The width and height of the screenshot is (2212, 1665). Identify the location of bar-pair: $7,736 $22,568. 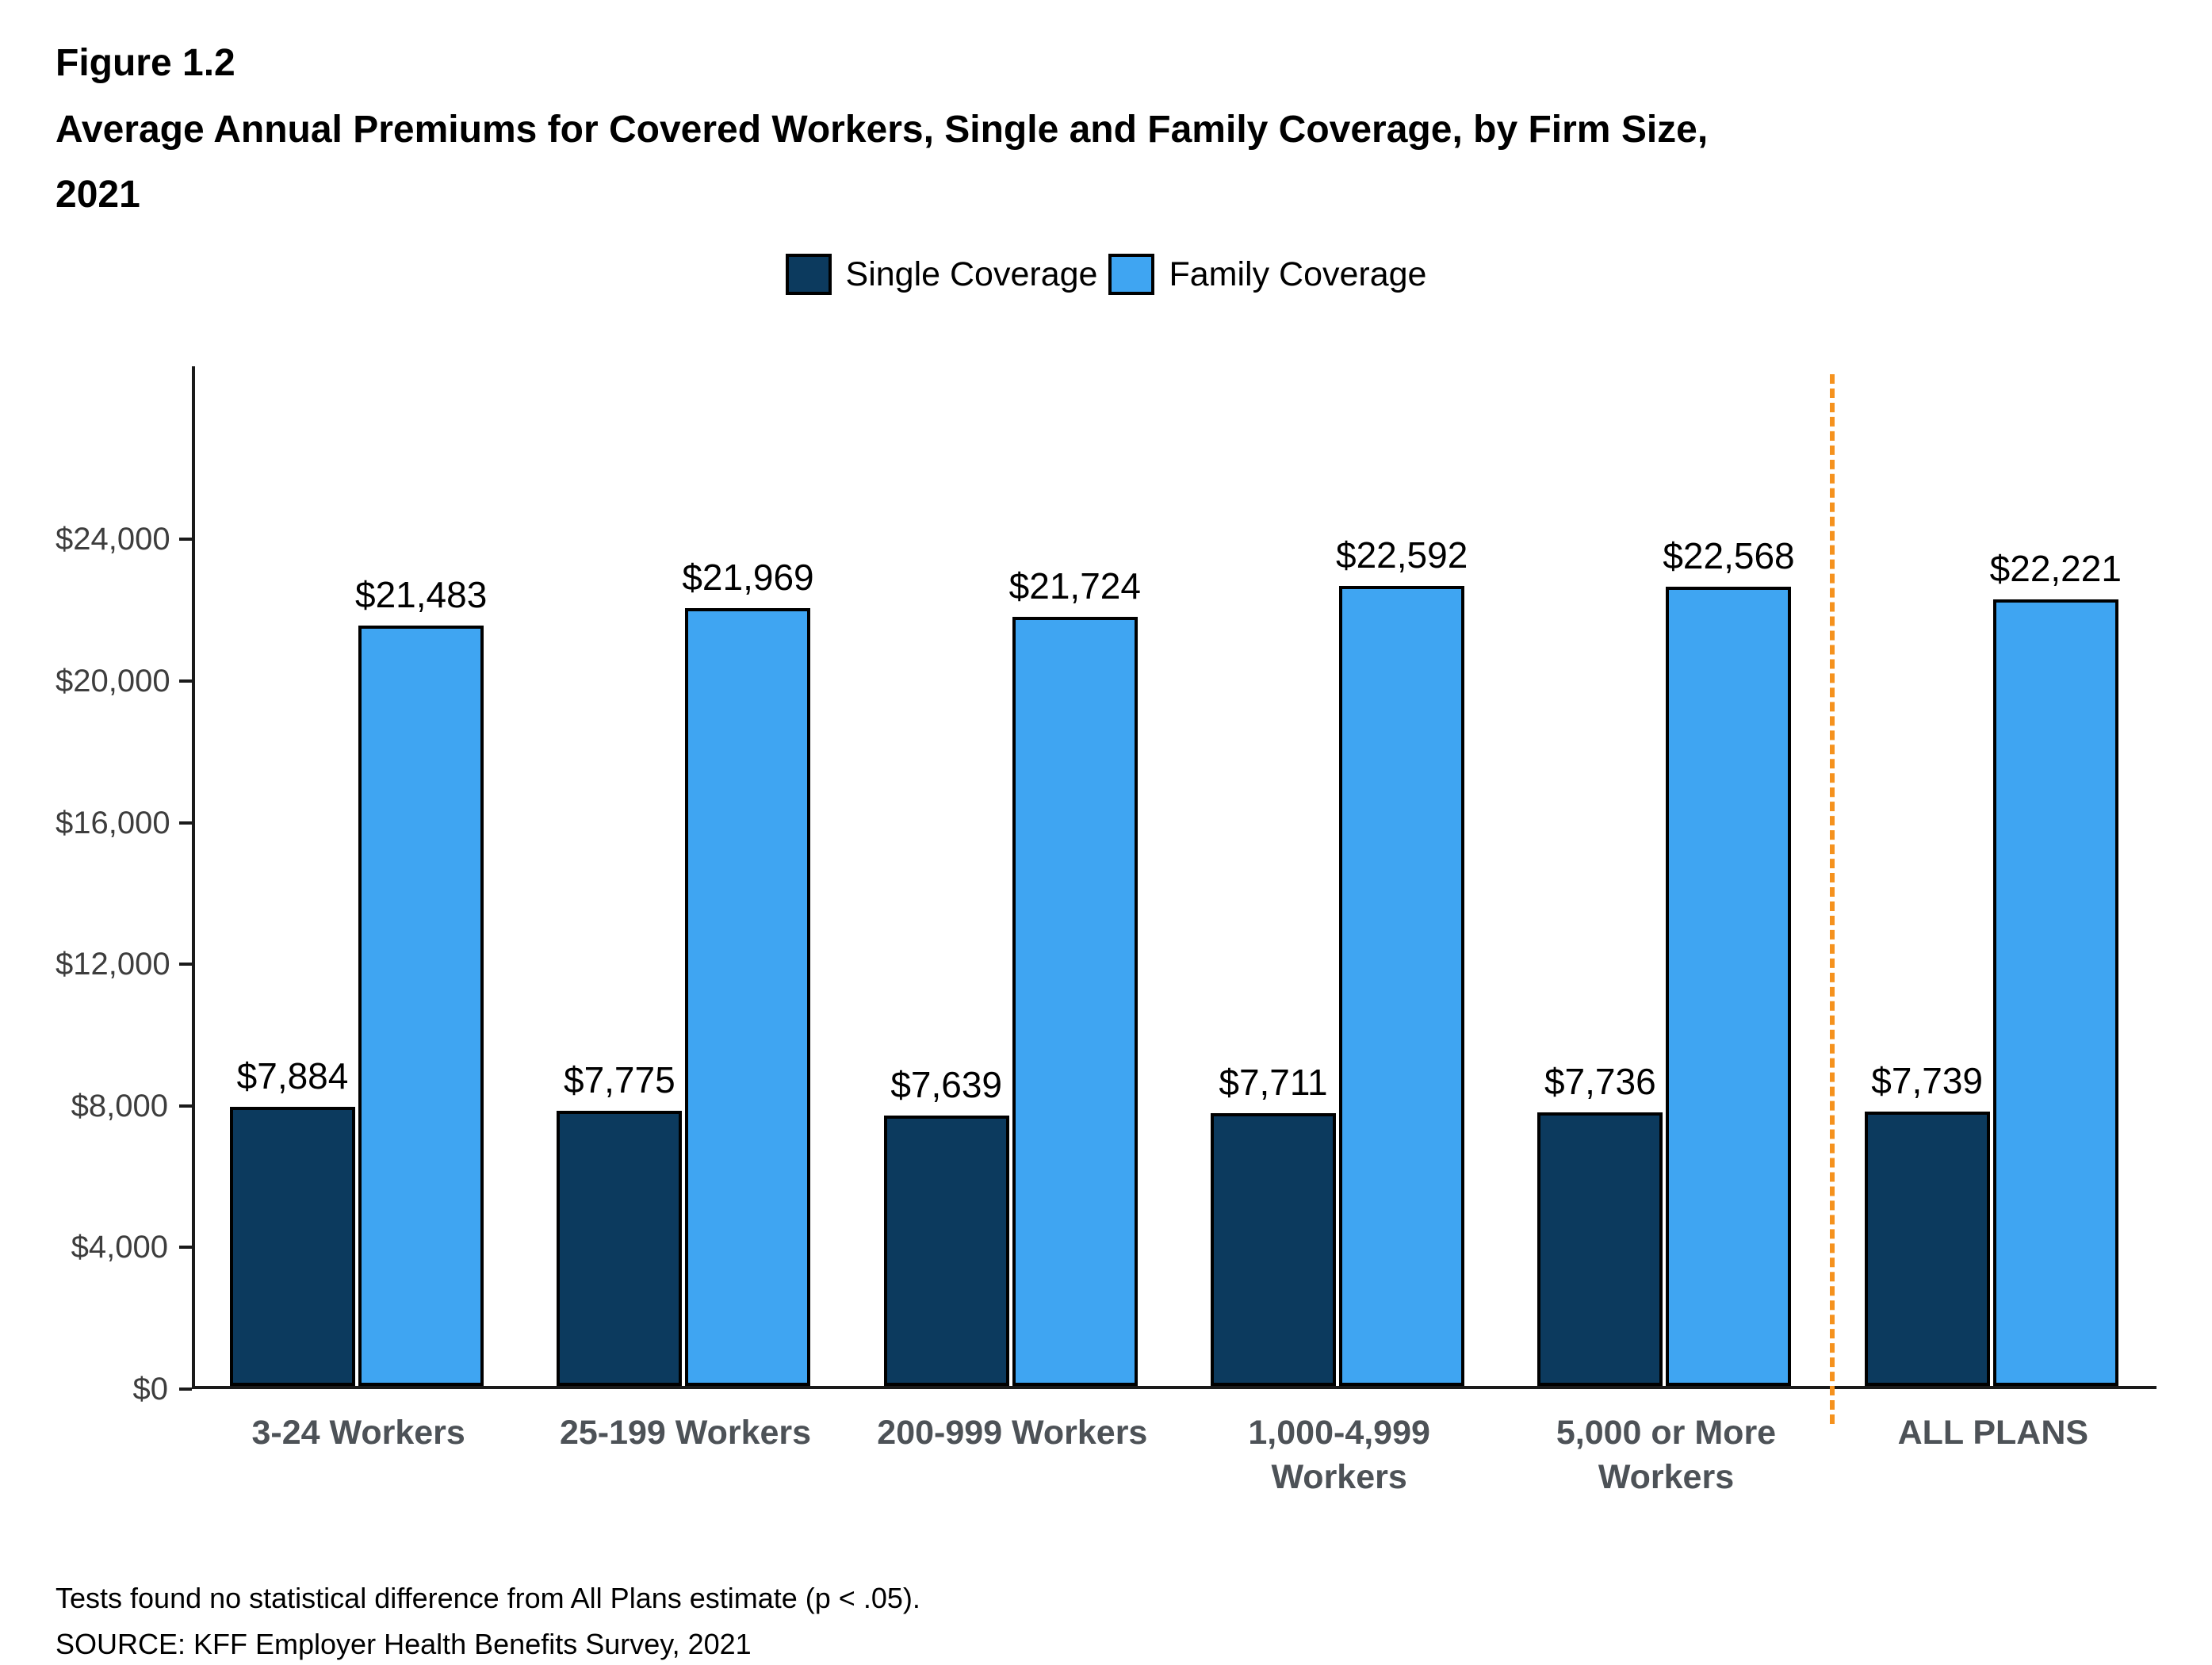
(1666, 876).